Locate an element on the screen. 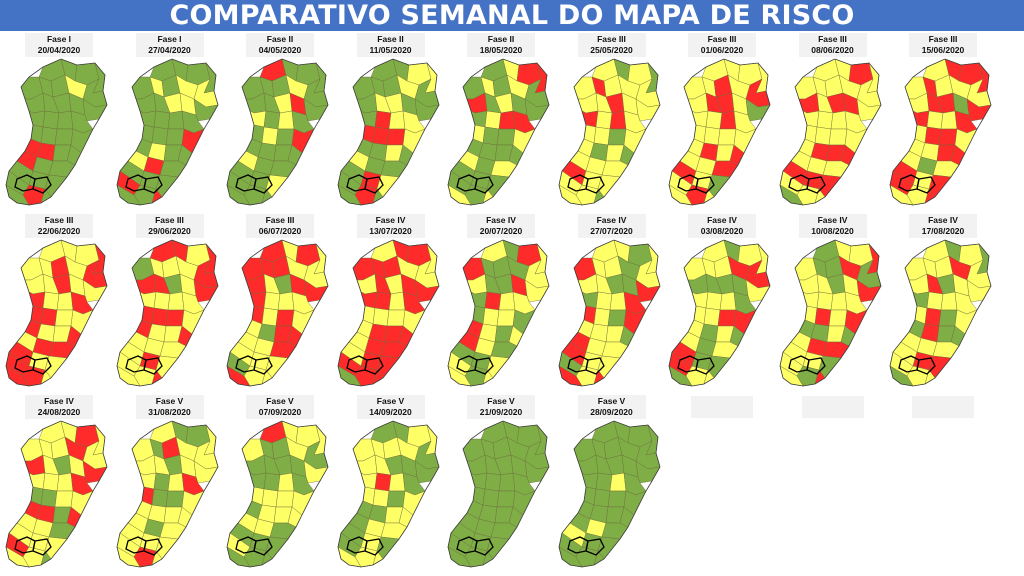 Image resolution: width=1024 pixels, height=576 pixels. date-label: 13/07/2020 is located at coordinates (390, 231).